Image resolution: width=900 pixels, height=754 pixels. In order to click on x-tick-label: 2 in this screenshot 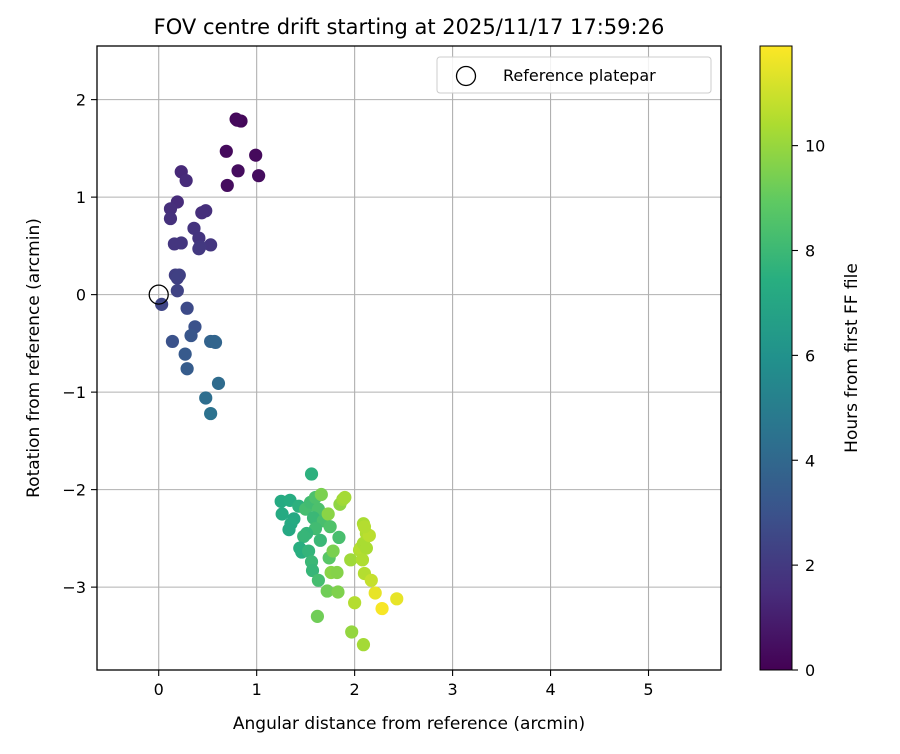, I will do `click(355, 689)`.